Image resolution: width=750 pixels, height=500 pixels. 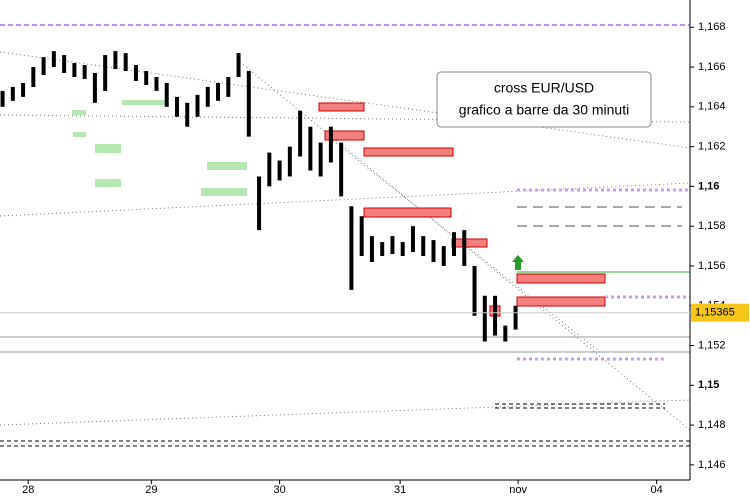 What do you see at coordinates (544, 88) in the screenshot?
I see `title-line: cross EUR/USD` at bounding box center [544, 88].